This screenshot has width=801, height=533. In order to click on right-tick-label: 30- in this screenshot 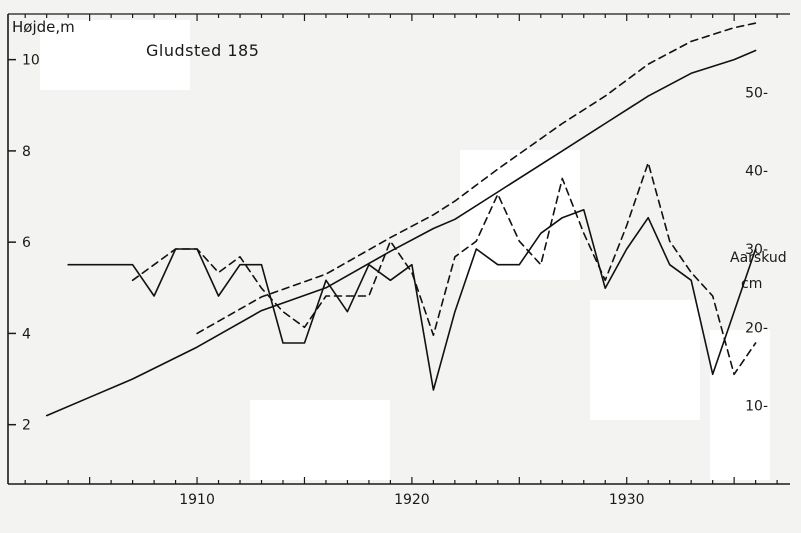, I will do `click(756, 250)`.